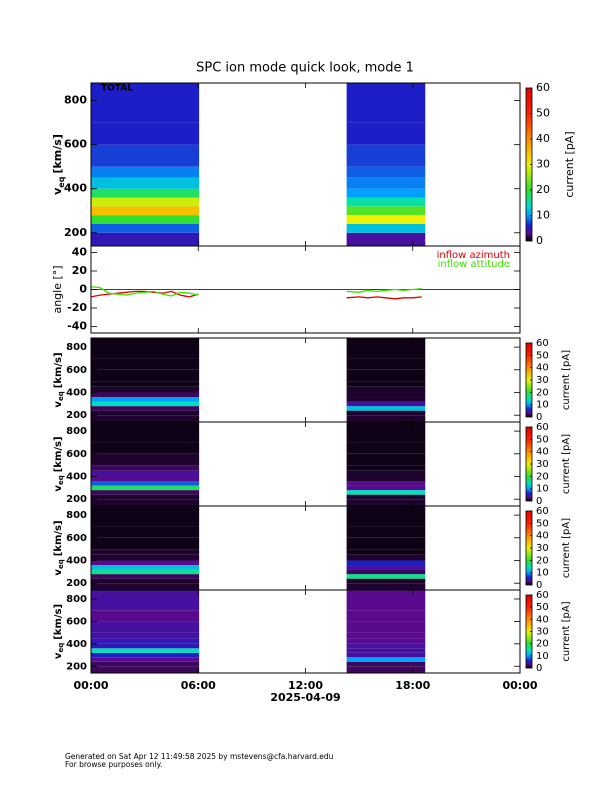 This screenshot has height=792, width=612. What do you see at coordinates (198, 685) in the screenshot?
I see `x-tick-label: 06:00` at bounding box center [198, 685].